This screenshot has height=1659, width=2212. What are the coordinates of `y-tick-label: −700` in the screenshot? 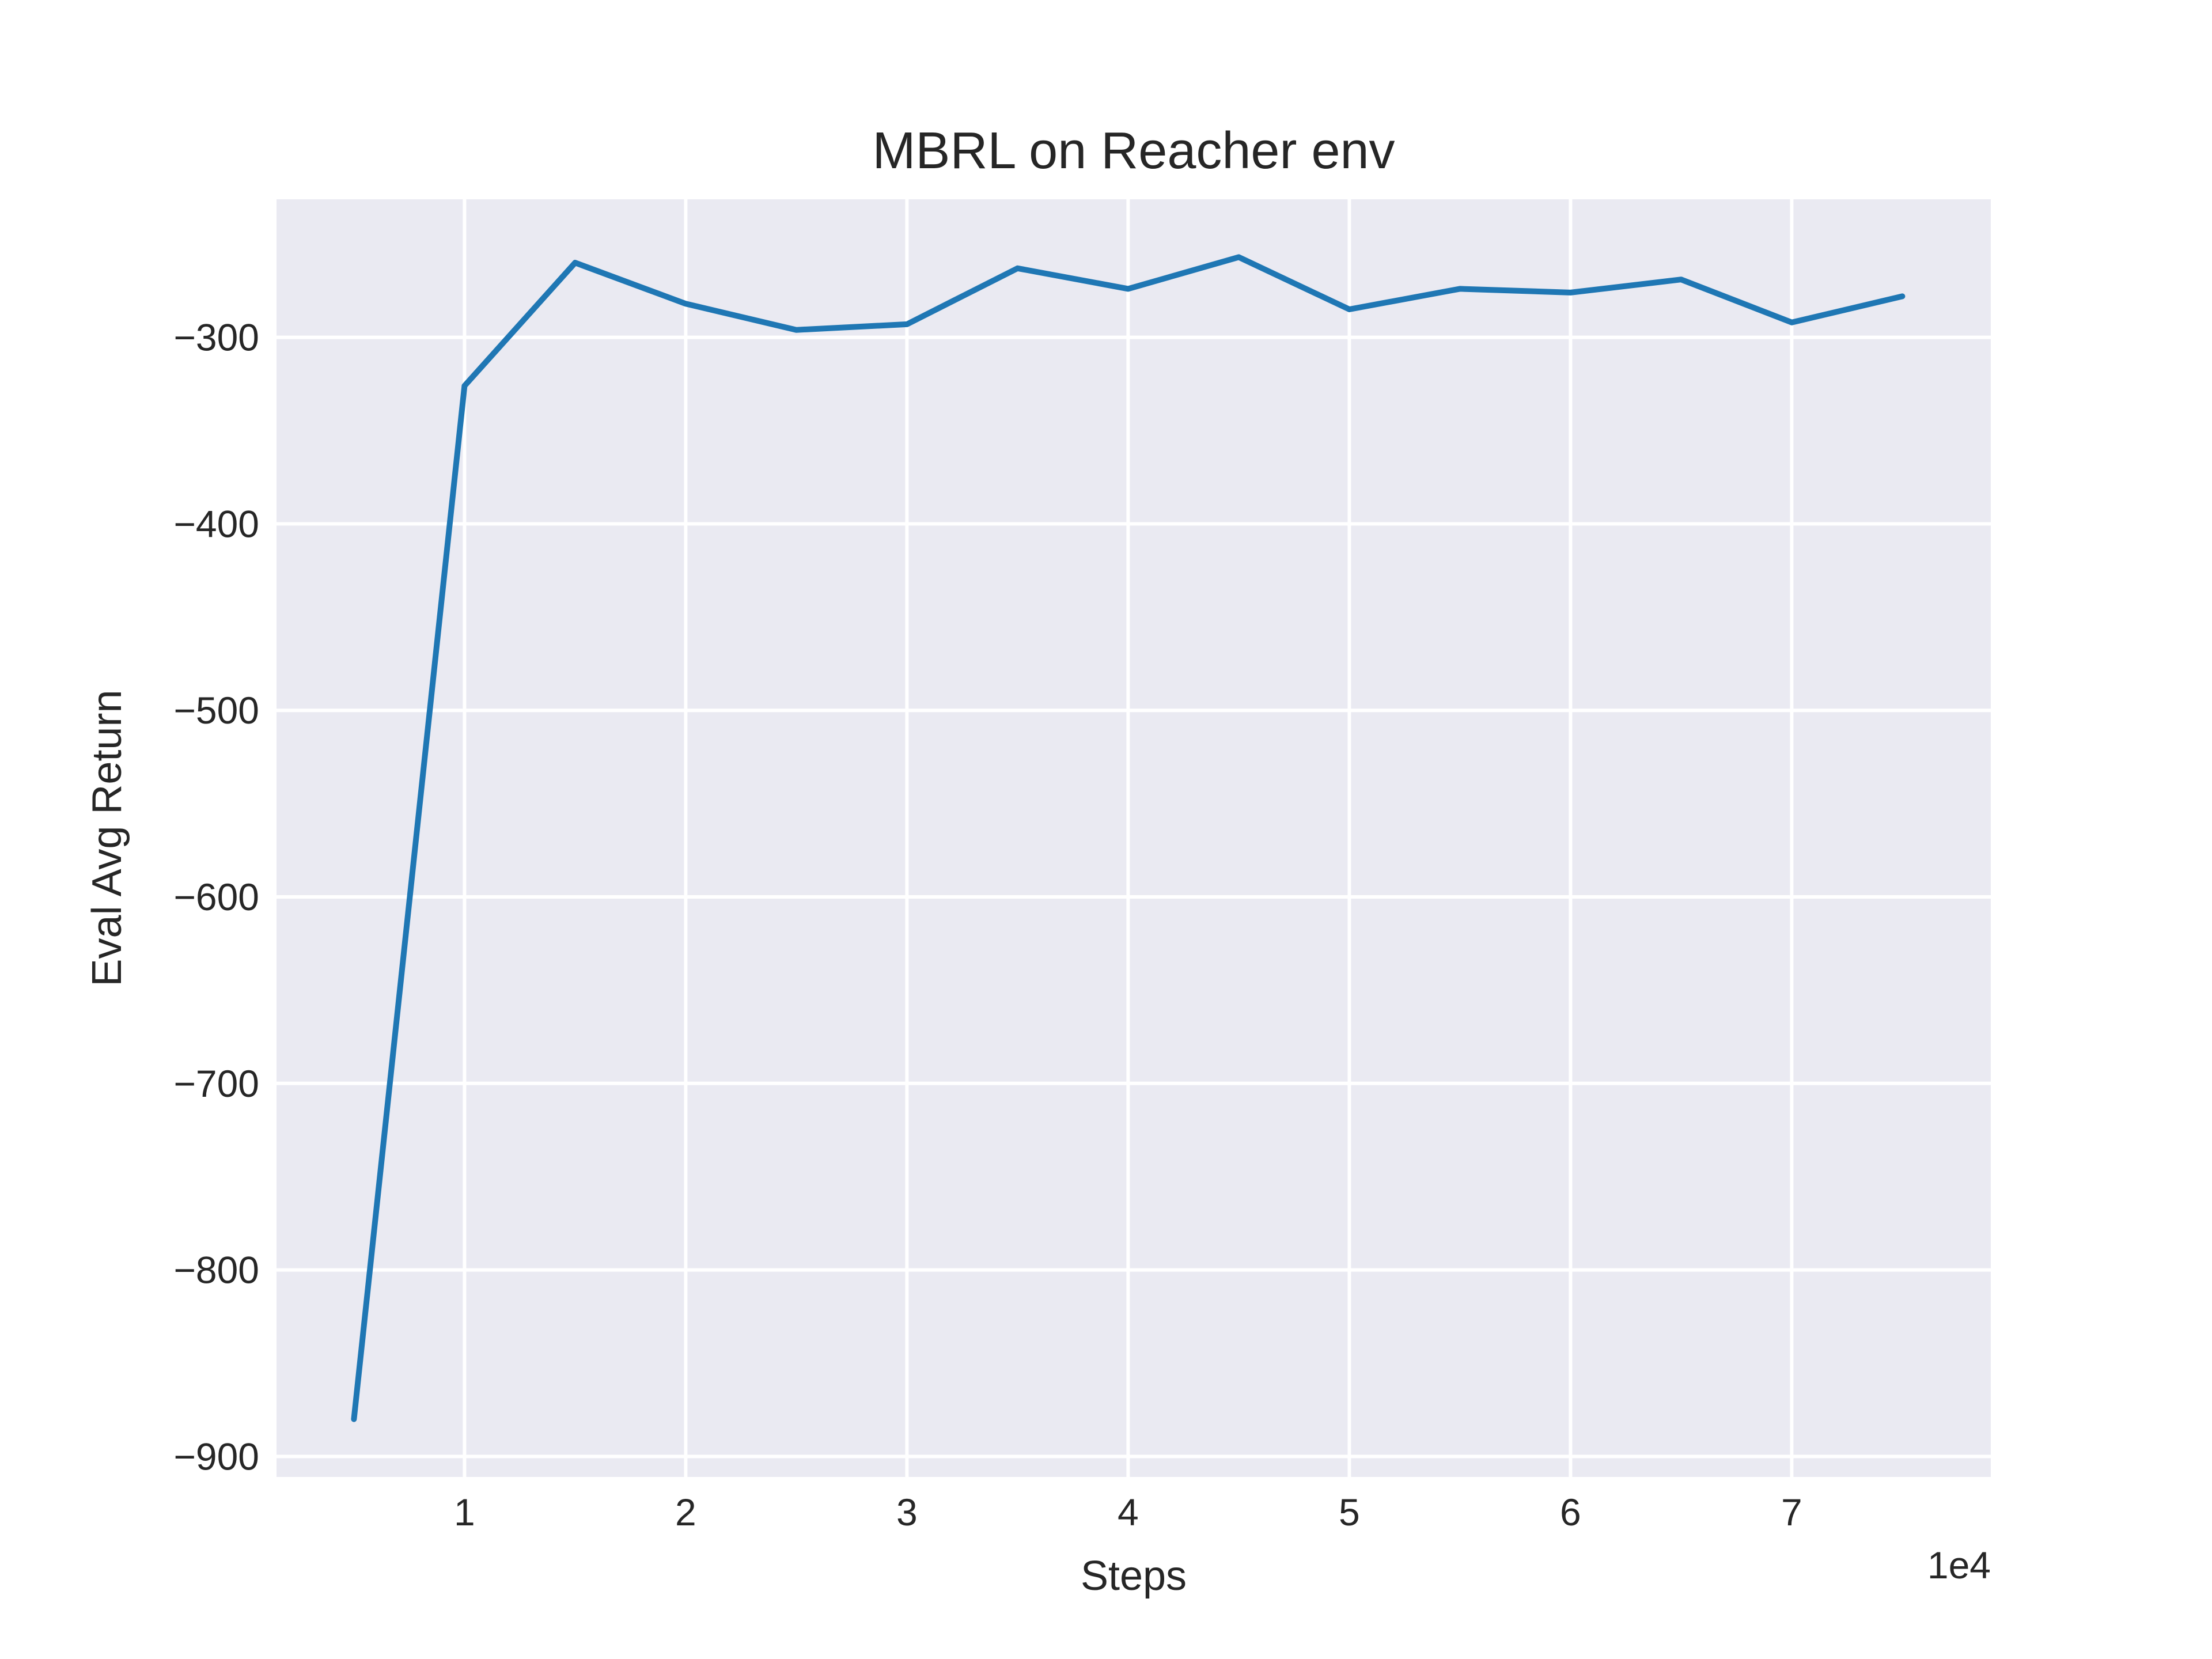 It's located at (216, 1083).